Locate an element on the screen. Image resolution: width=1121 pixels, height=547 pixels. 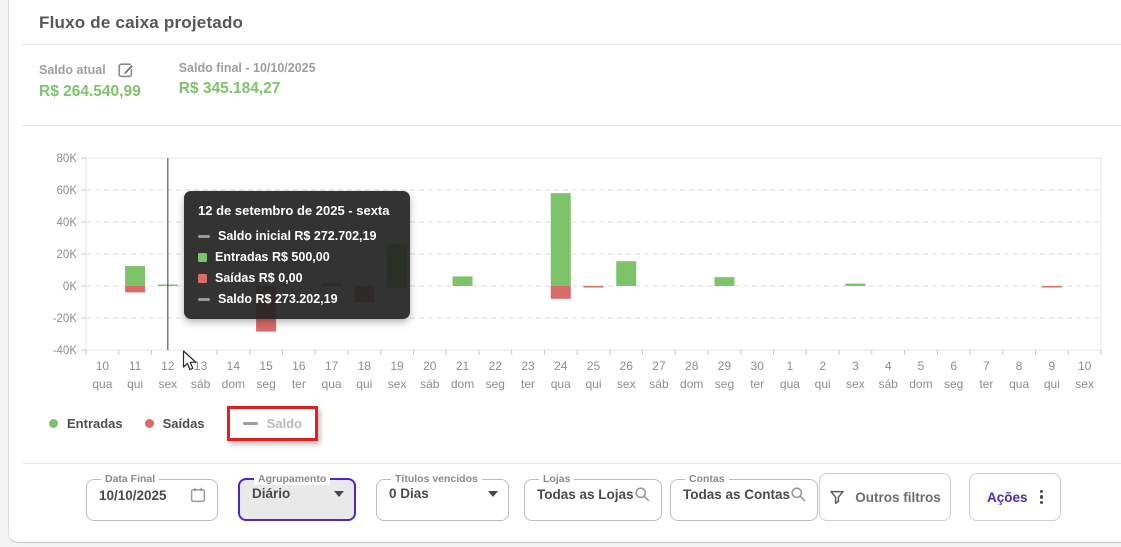
filter-funnel-icon is located at coordinates (837, 497).